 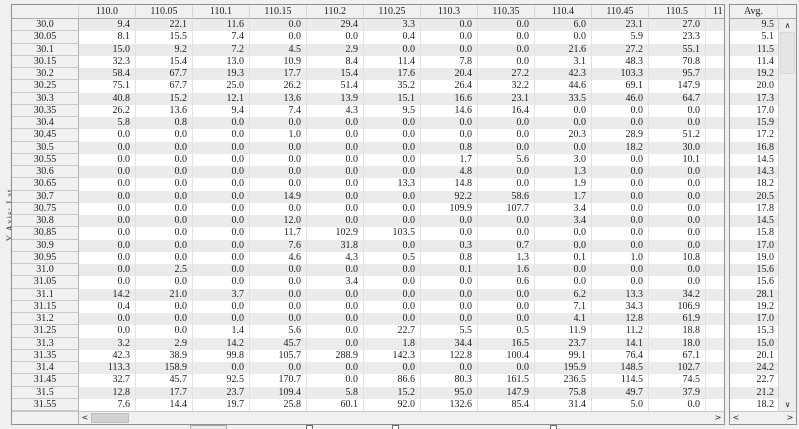 What do you see at coordinates (754, 159) in the screenshot?
I see `avg-cell: 14.5` at bounding box center [754, 159].